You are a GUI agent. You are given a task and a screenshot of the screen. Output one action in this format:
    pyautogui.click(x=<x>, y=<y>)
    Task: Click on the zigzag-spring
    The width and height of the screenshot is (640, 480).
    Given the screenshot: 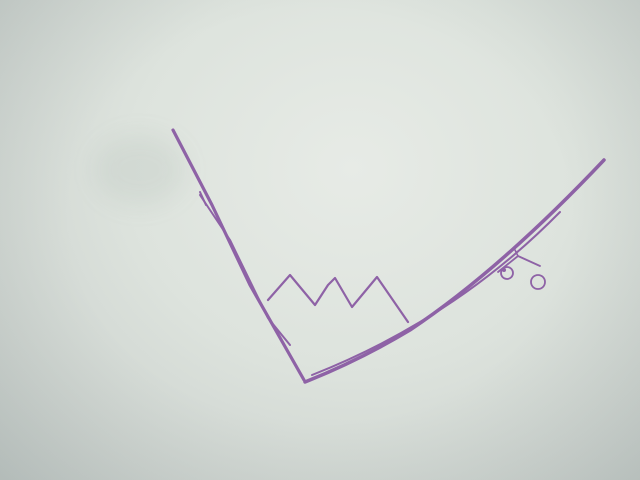 What is the action you would take?
    pyautogui.click(x=338, y=298)
    